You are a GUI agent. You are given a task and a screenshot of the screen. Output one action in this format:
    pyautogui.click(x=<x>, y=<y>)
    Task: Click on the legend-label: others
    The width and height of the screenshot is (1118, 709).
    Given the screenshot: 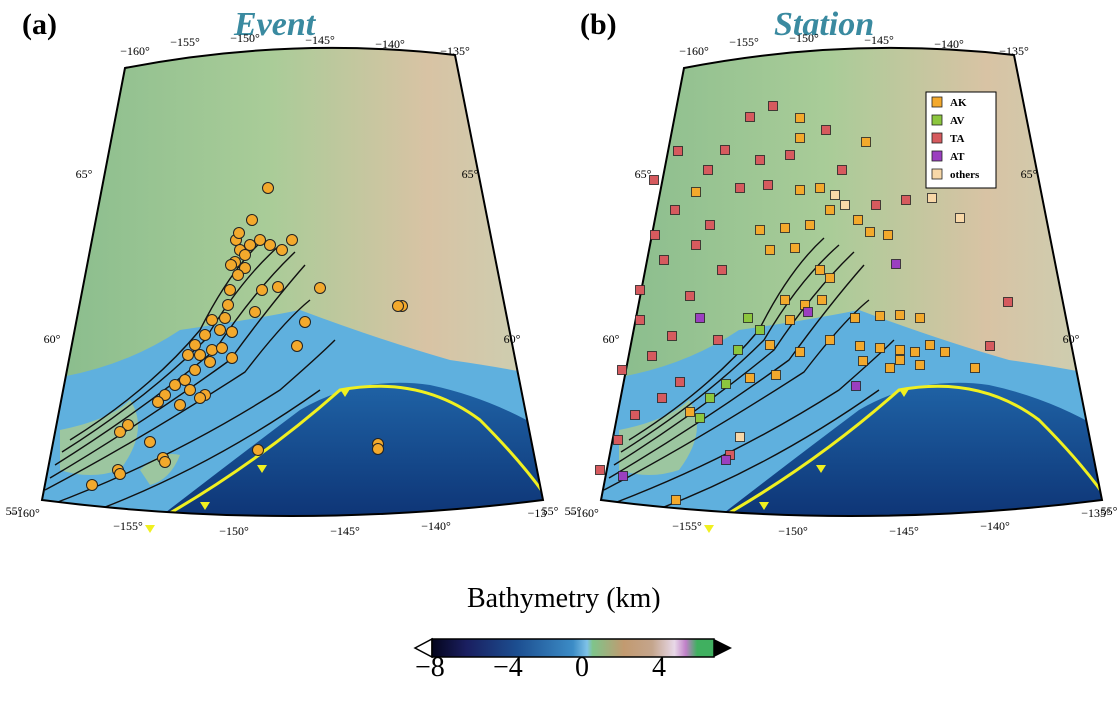 What is the action you would take?
    pyautogui.click(x=965, y=175)
    